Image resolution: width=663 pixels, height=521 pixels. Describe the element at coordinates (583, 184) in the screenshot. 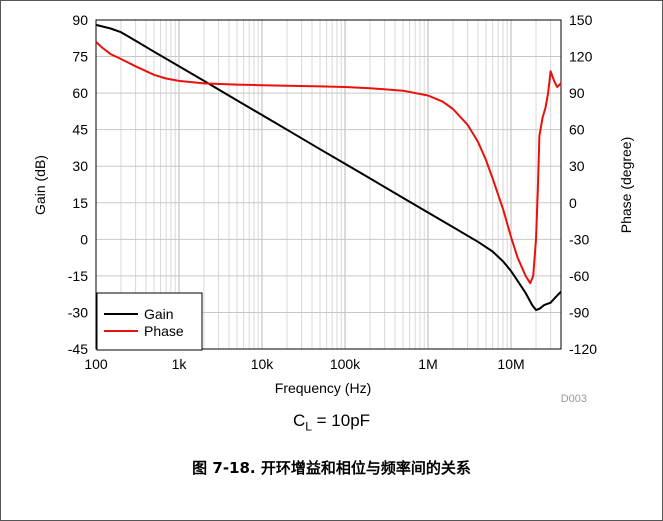

I see `right-axis-ticks: 150 120 90 60 30 0 -30 -60 -90 -120` at that location.